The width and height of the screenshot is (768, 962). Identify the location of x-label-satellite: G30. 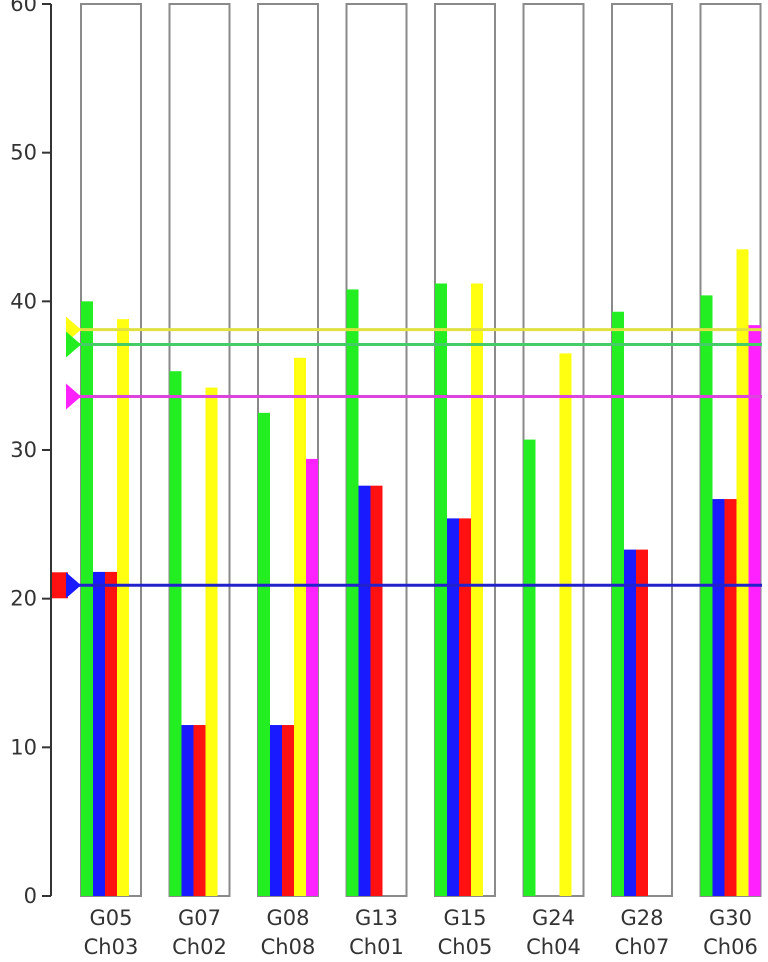
(730, 918).